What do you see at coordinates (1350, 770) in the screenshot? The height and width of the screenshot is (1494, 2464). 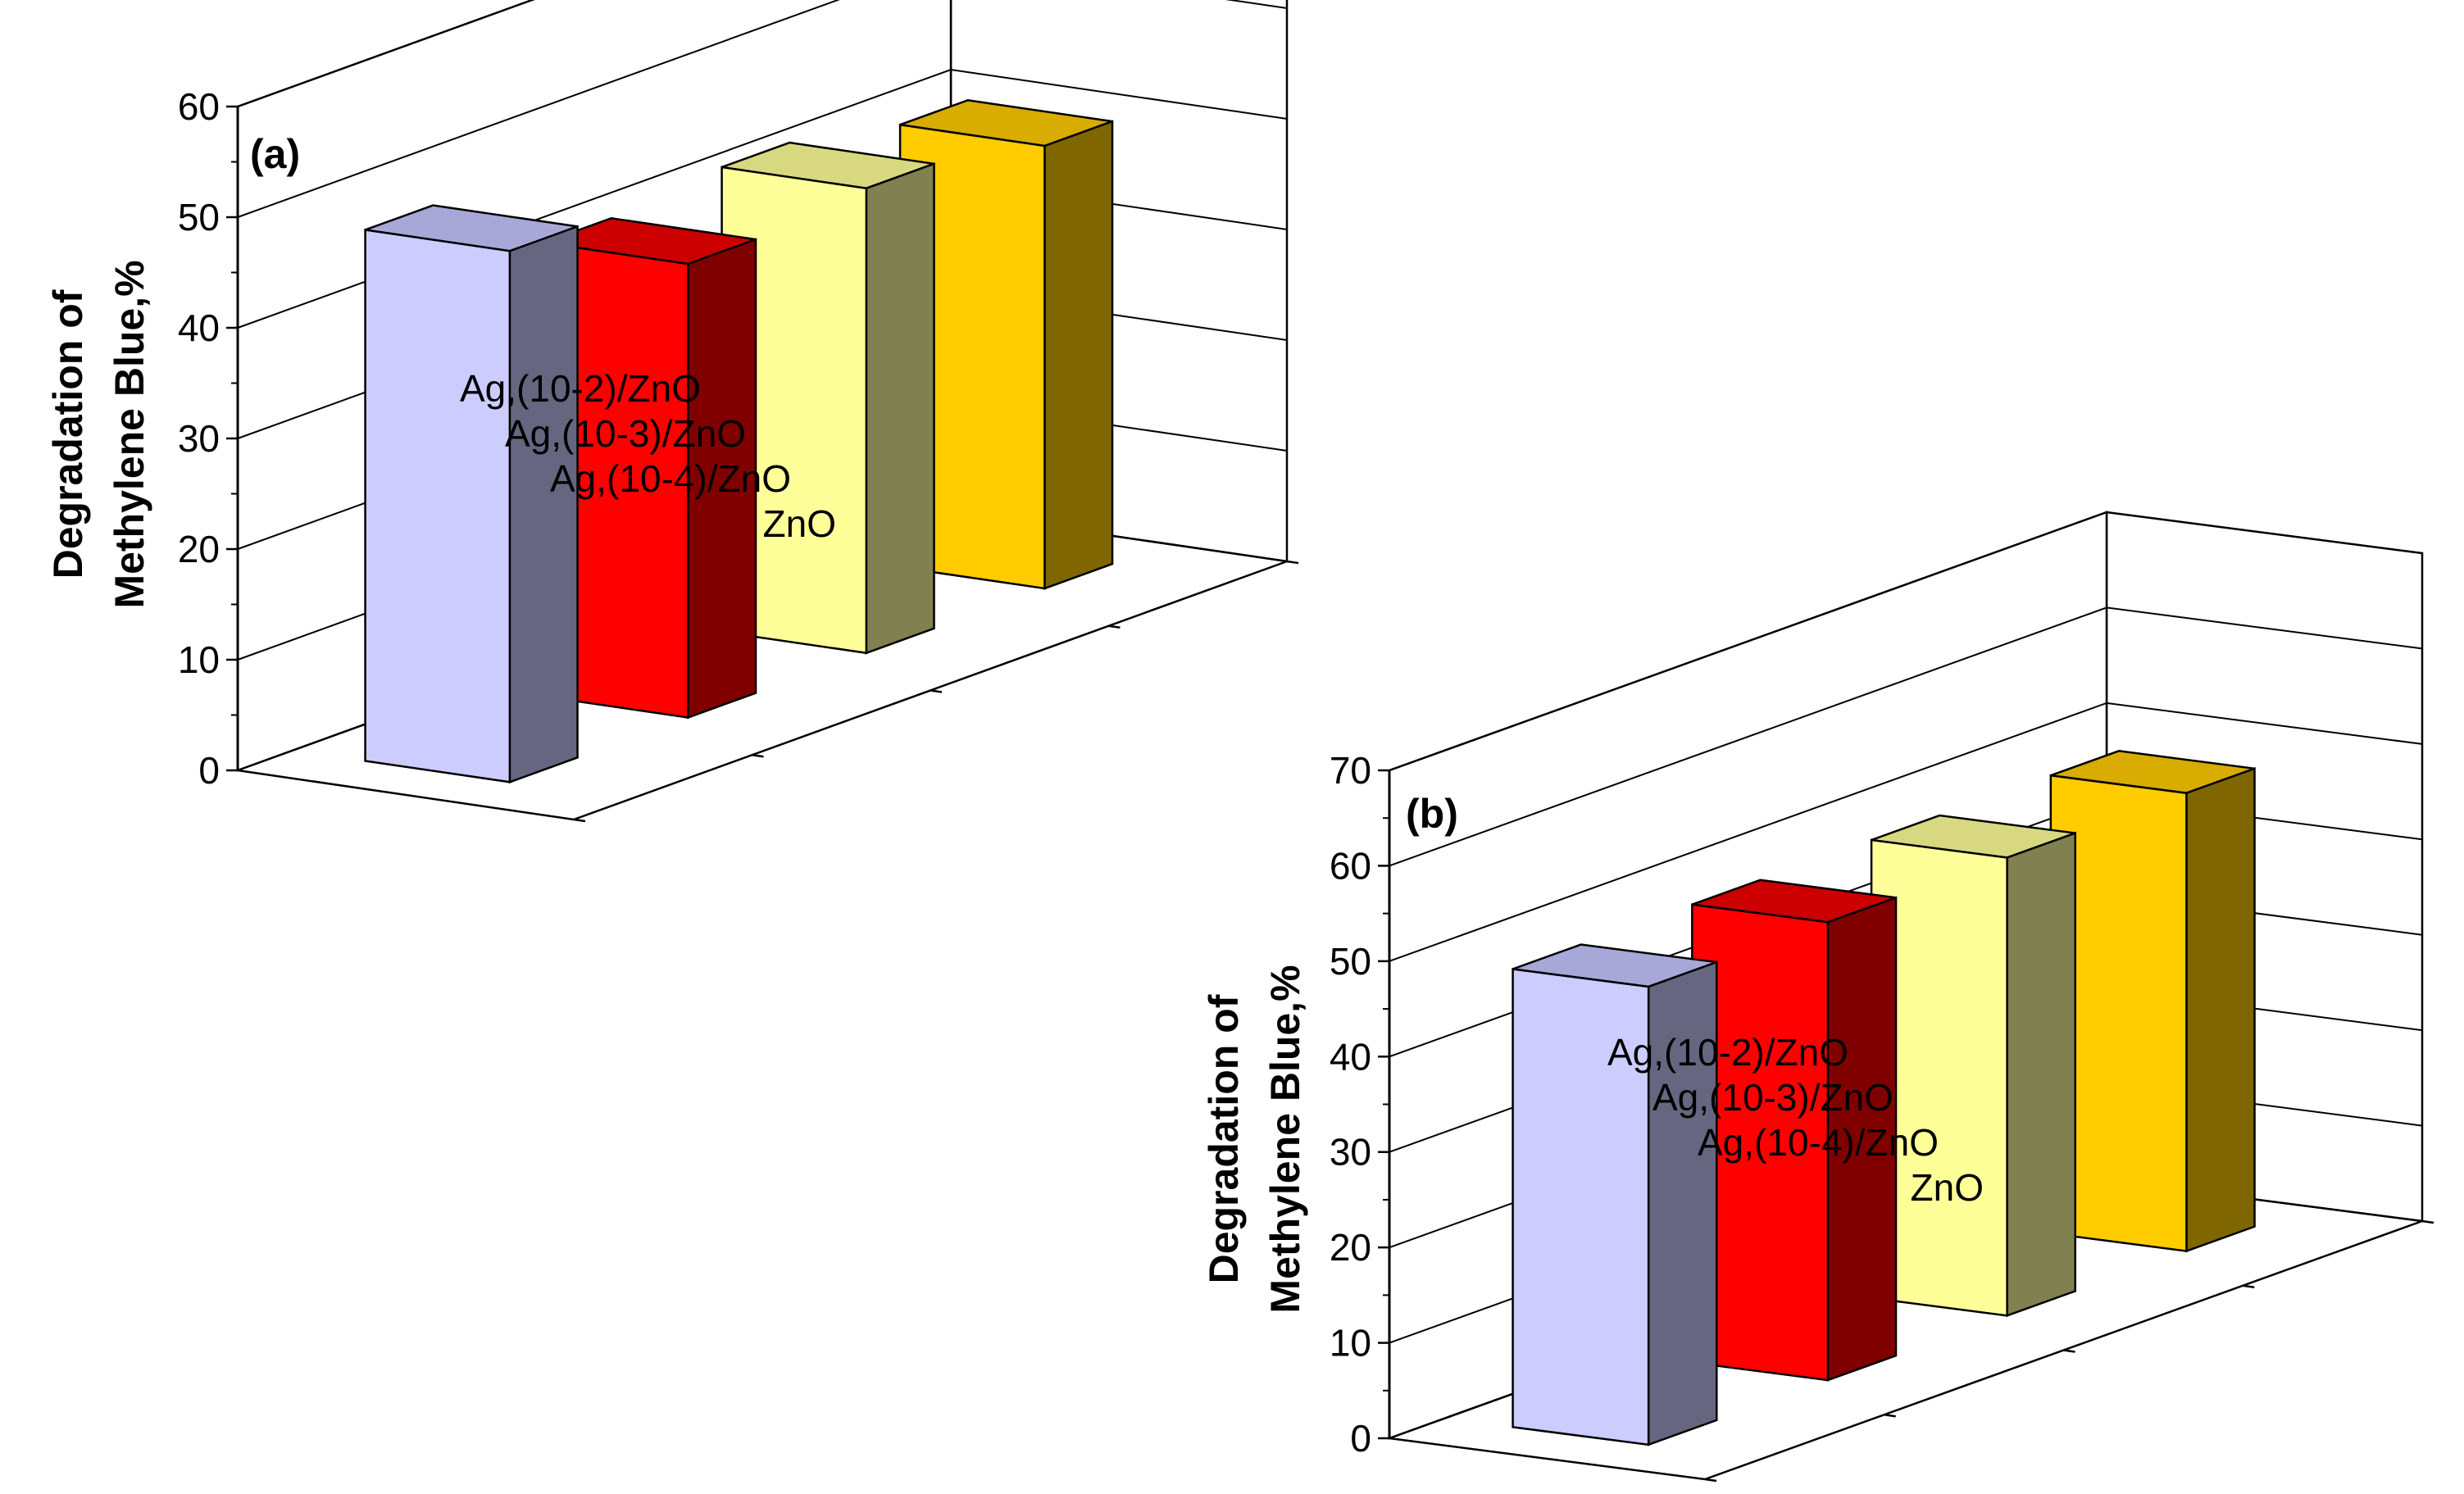 I see `y-tick-label: 70` at bounding box center [1350, 770].